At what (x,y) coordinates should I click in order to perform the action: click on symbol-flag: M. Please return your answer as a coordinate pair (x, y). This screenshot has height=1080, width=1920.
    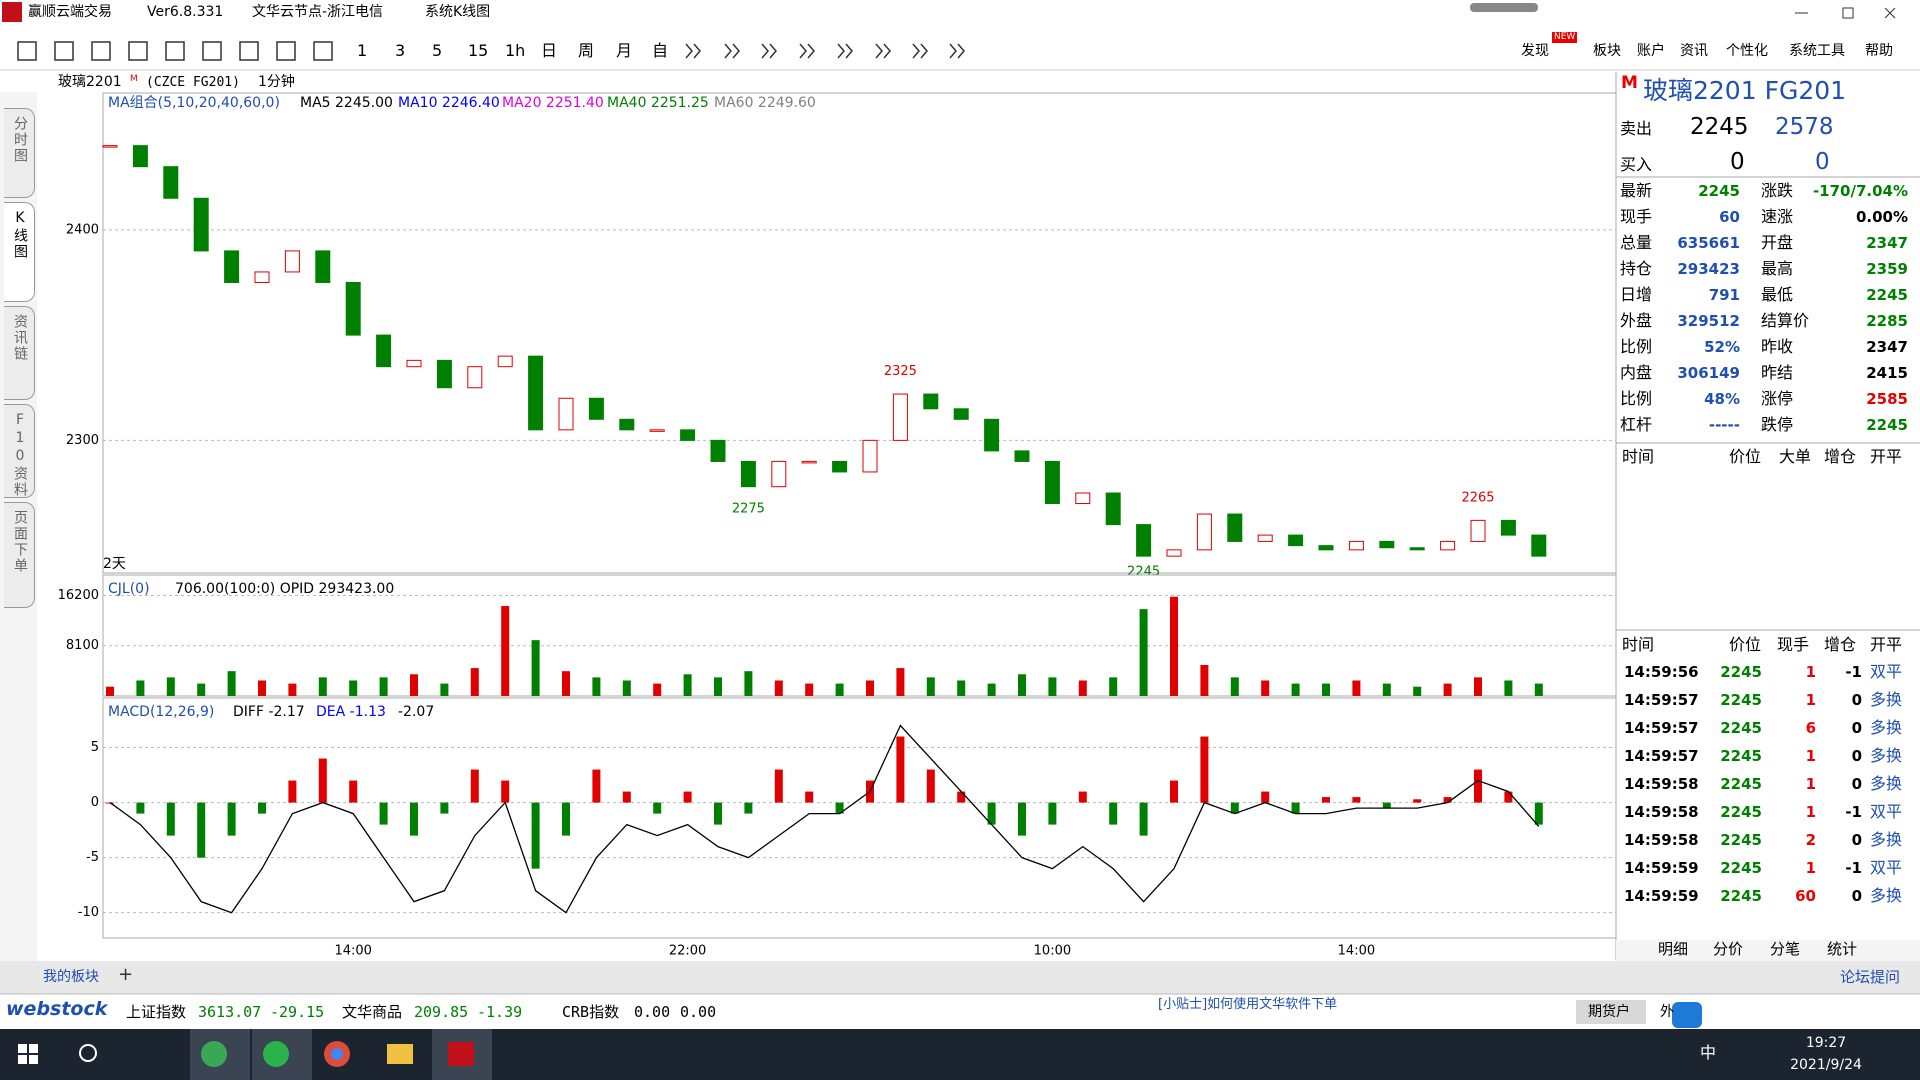
    Looking at the image, I should click on (134, 79).